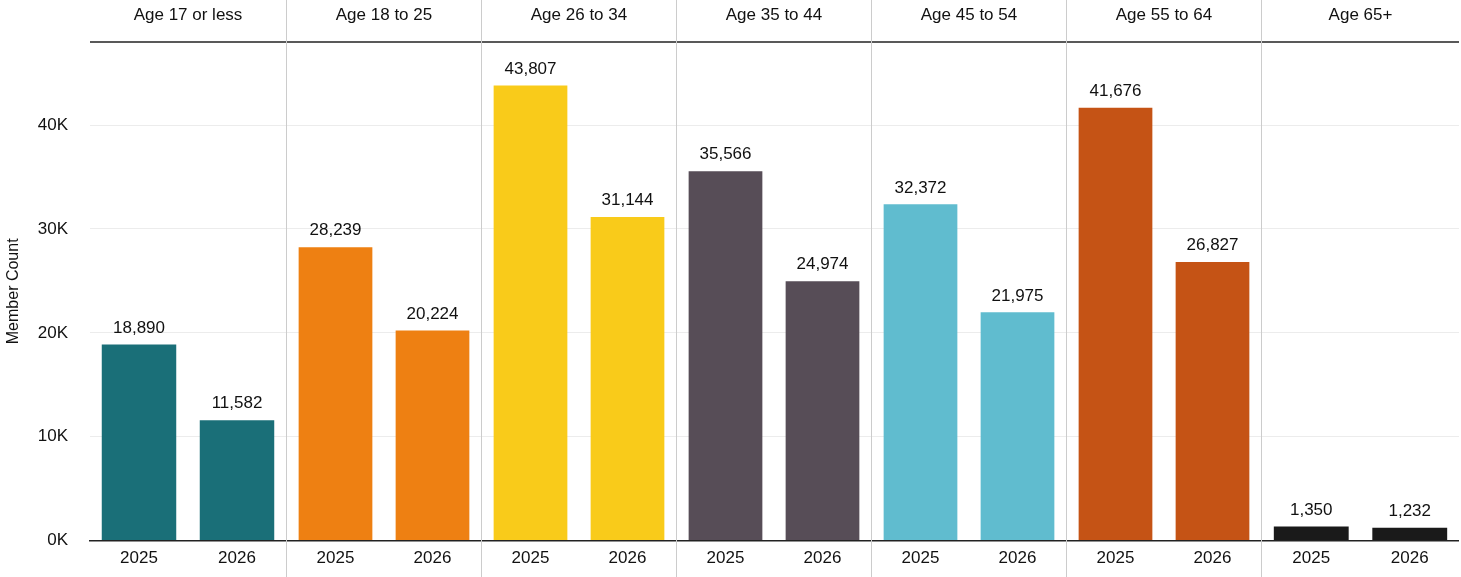 The image size is (1461, 577). I want to click on chart-title: Age 35 to 44, so click(774, 15).